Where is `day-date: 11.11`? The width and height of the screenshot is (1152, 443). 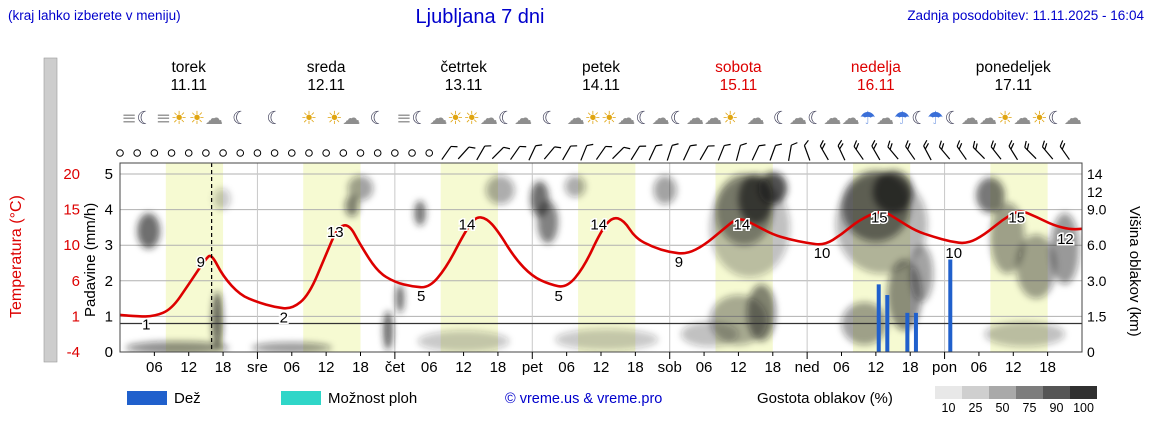 day-date: 11.11 is located at coordinates (188, 85).